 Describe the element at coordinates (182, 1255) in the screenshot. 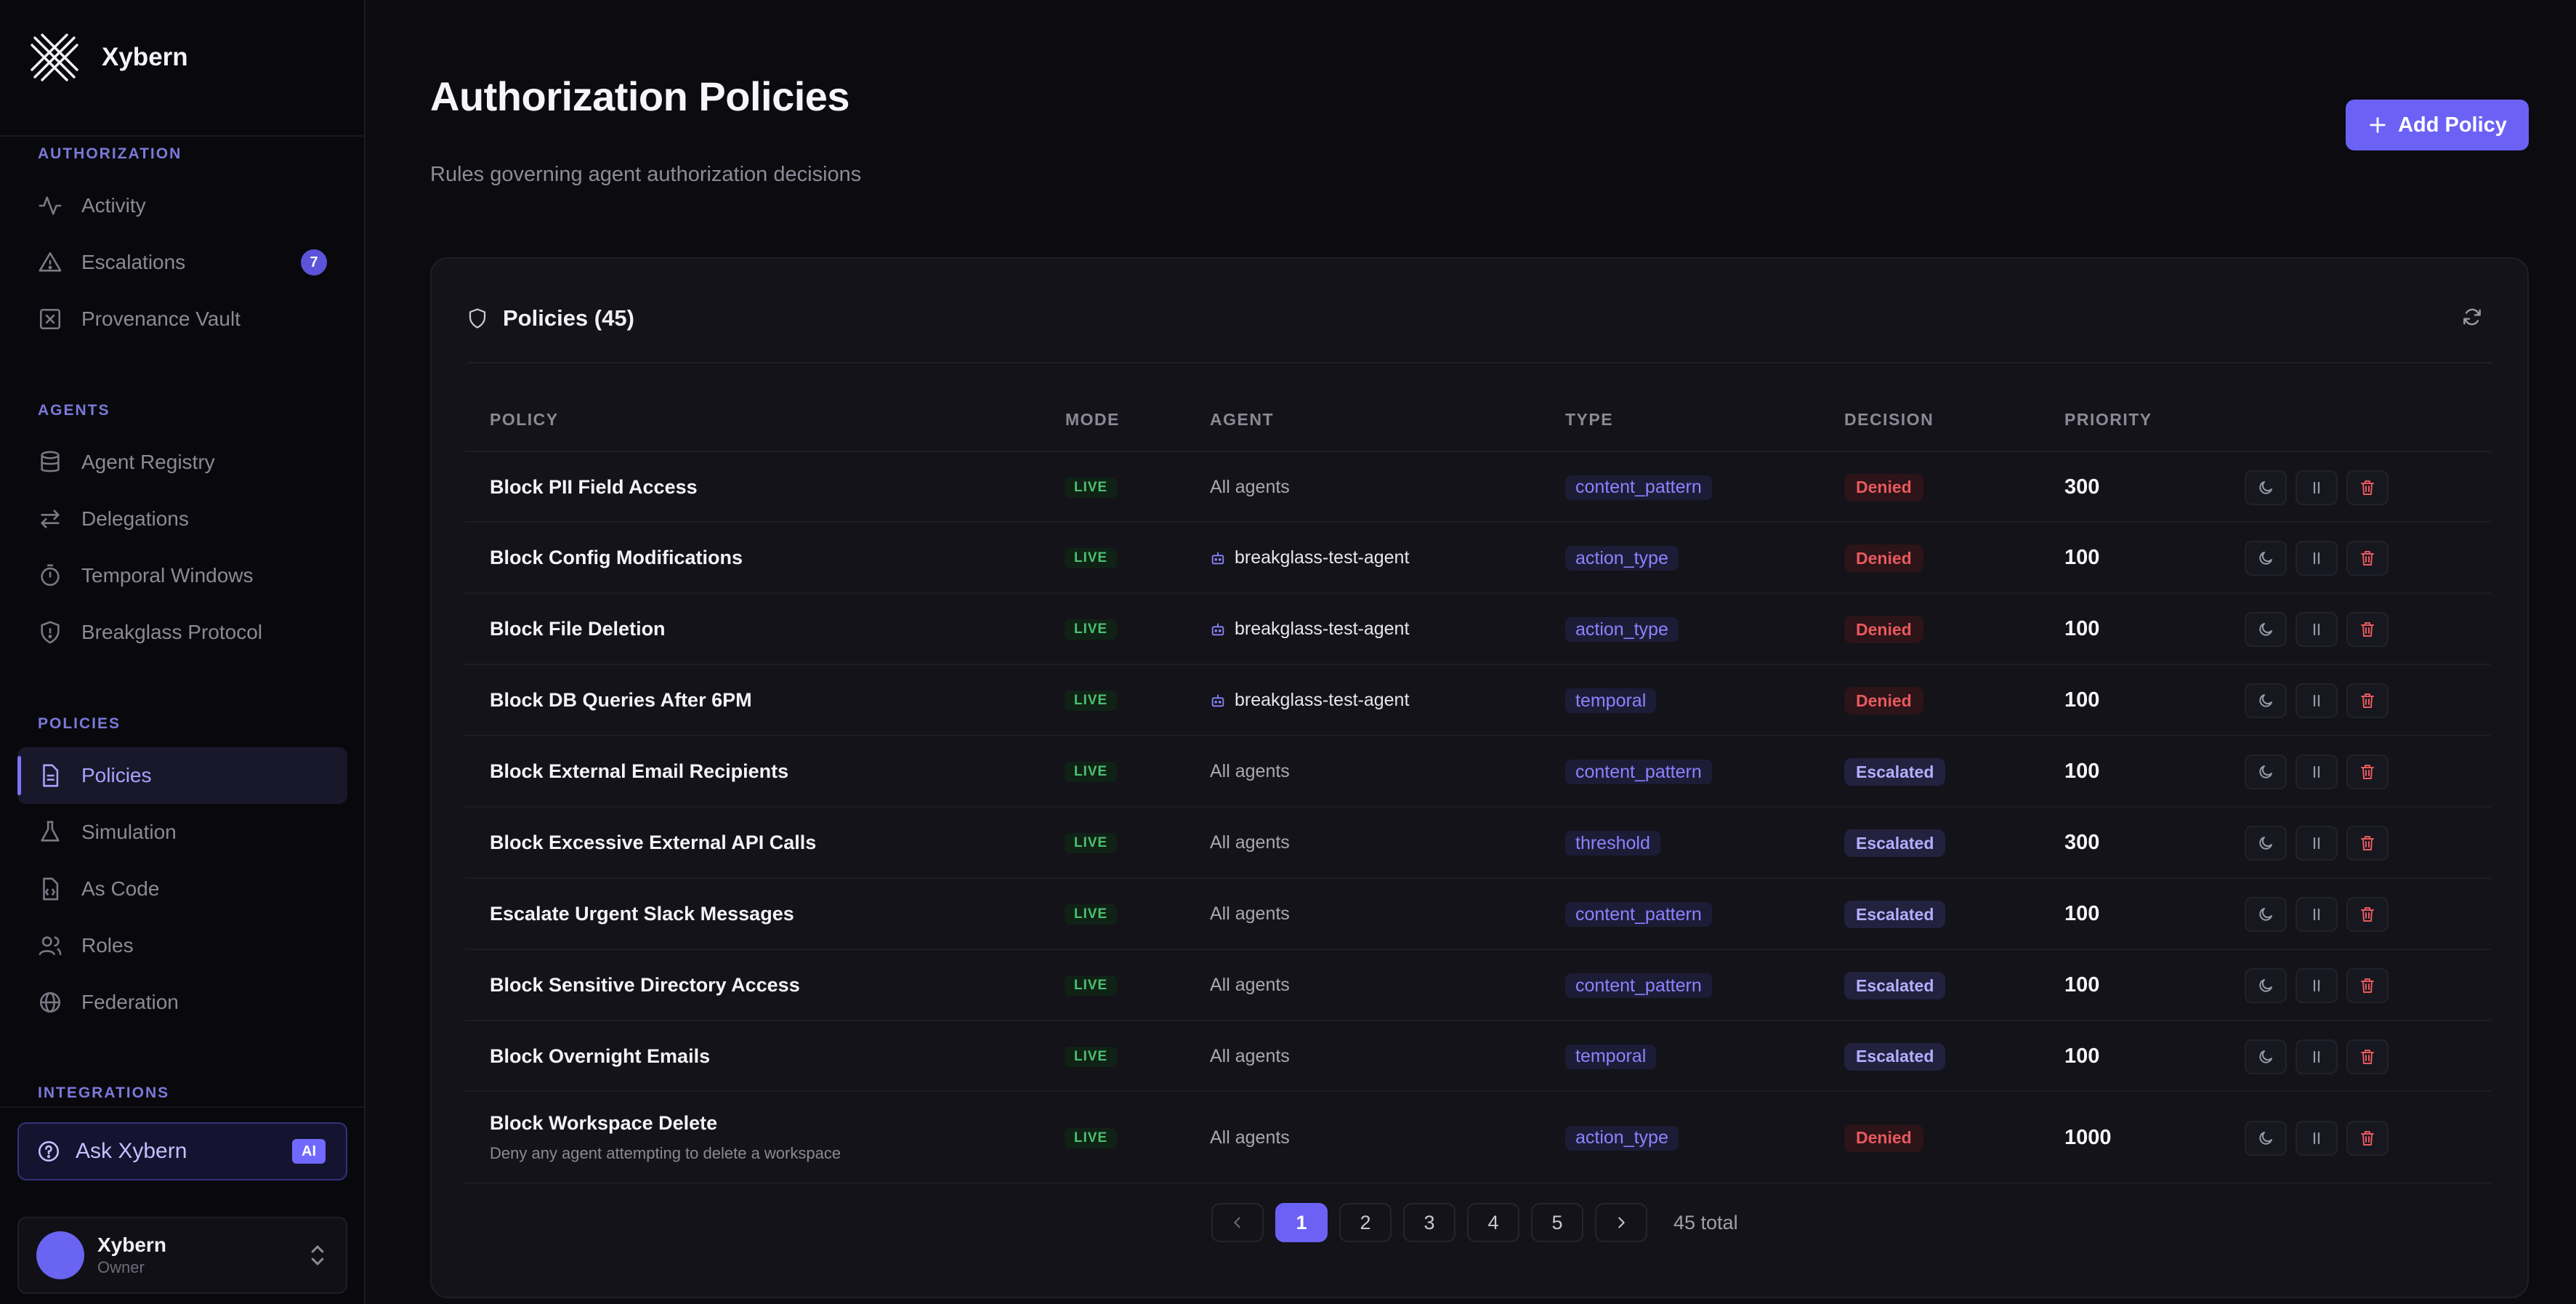

I see `user-menu: Xybern Owner` at that location.